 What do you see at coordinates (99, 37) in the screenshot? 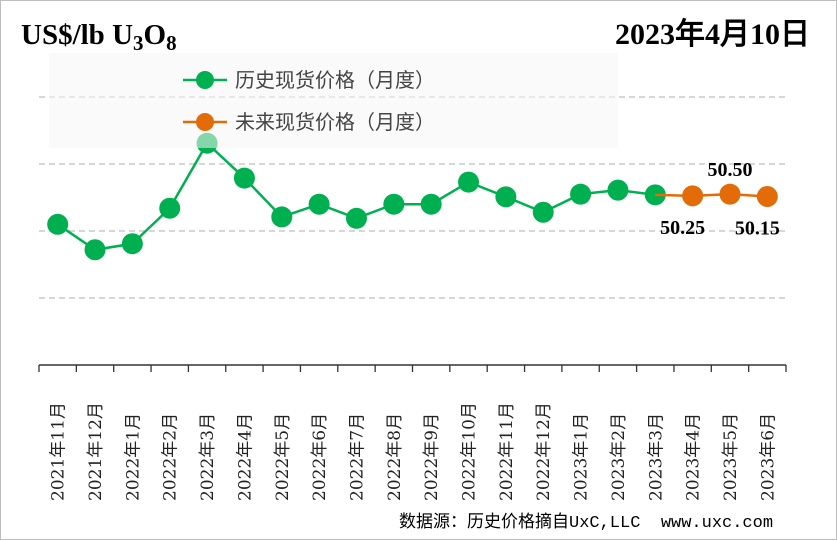
I see `y-axis-unit-label: US$/lb U3O8` at bounding box center [99, 37].